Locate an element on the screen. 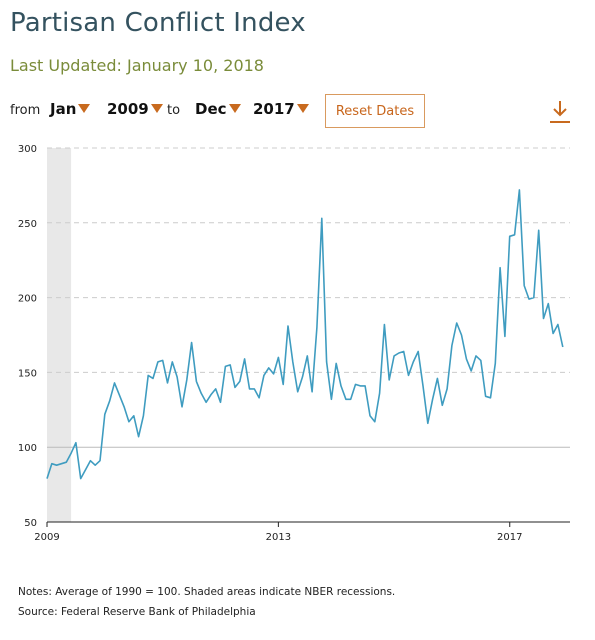  y-tick-label: 50 is located at coordinates (30, 523).